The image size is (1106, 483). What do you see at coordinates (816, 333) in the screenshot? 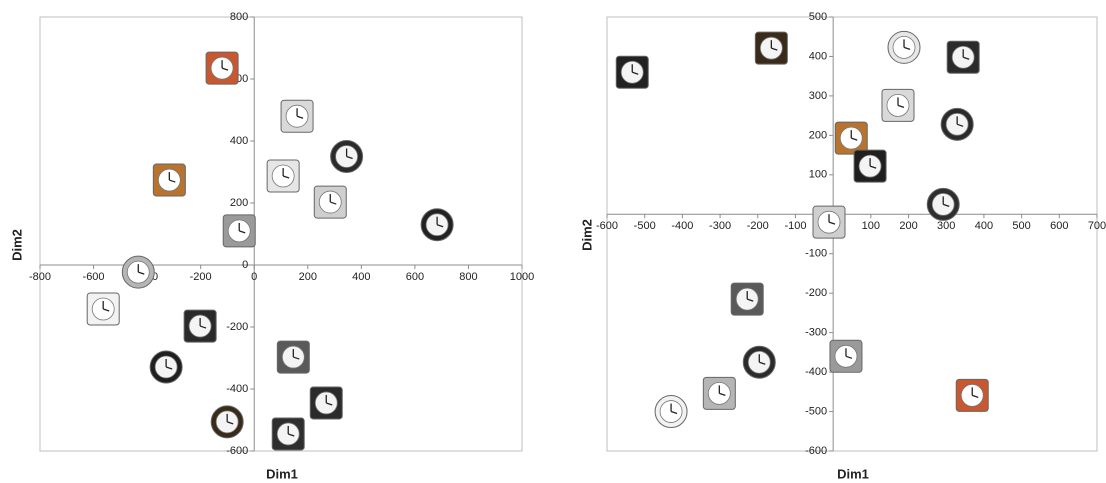
I see `y-tick-label: -300` at bounding box center [816, 333].